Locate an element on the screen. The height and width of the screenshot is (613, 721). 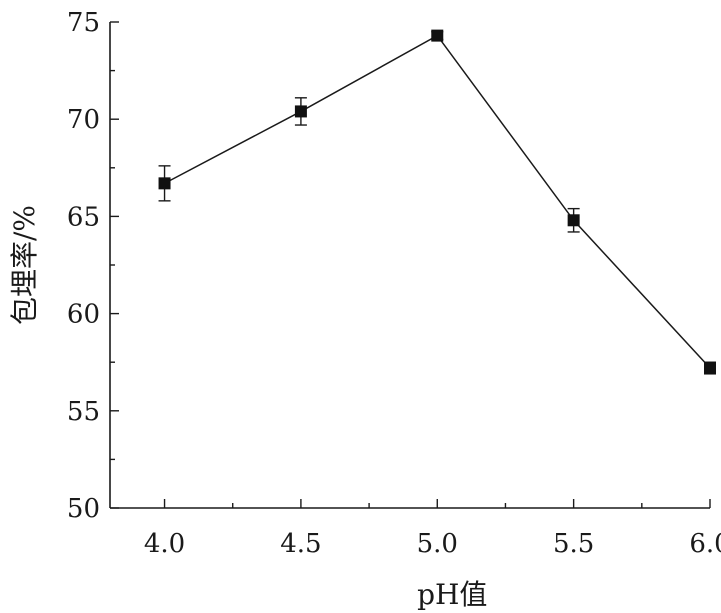
y-tick-label: 60 is located at coordinates (83, 315).